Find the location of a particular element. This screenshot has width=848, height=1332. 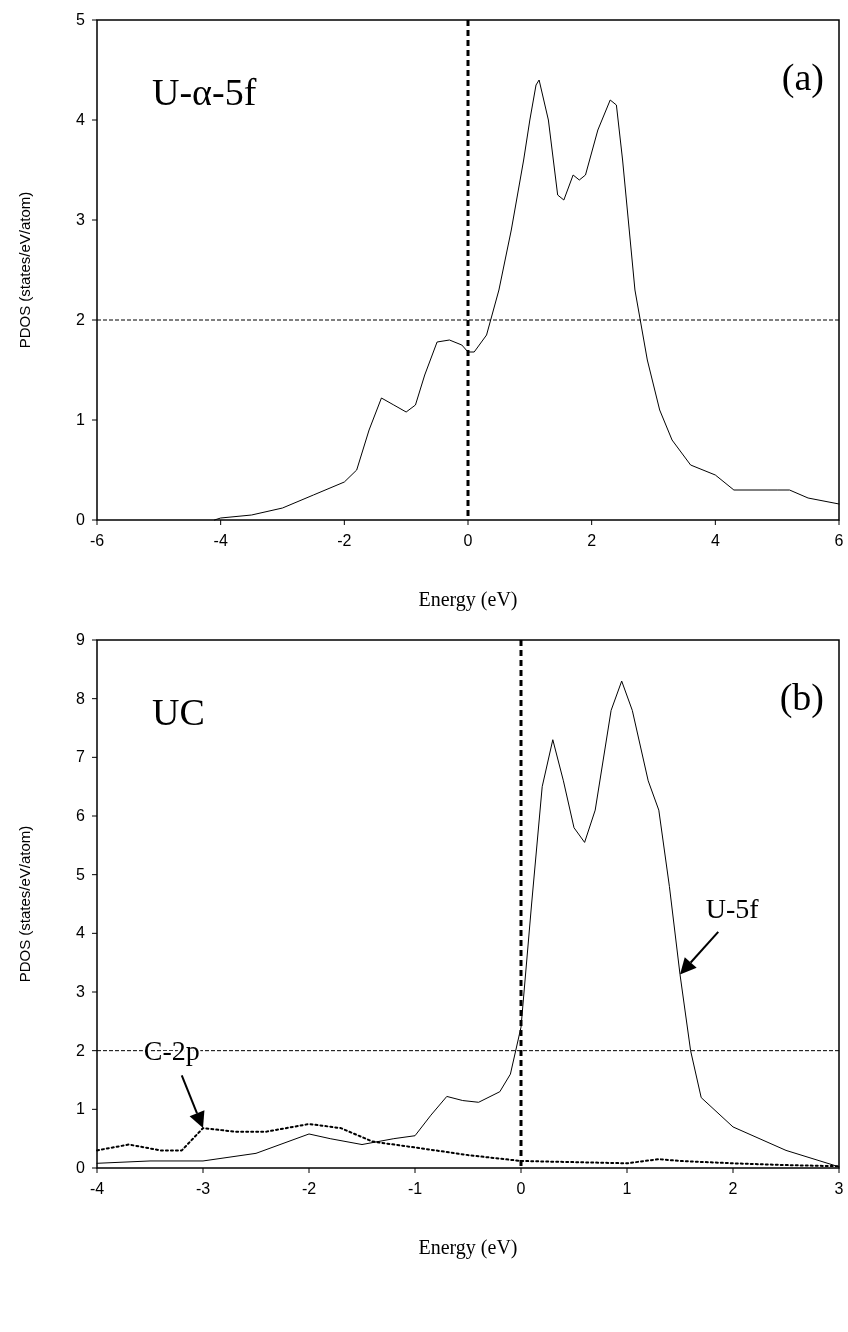

annotation: (b) is located at coordinates (801, 697).